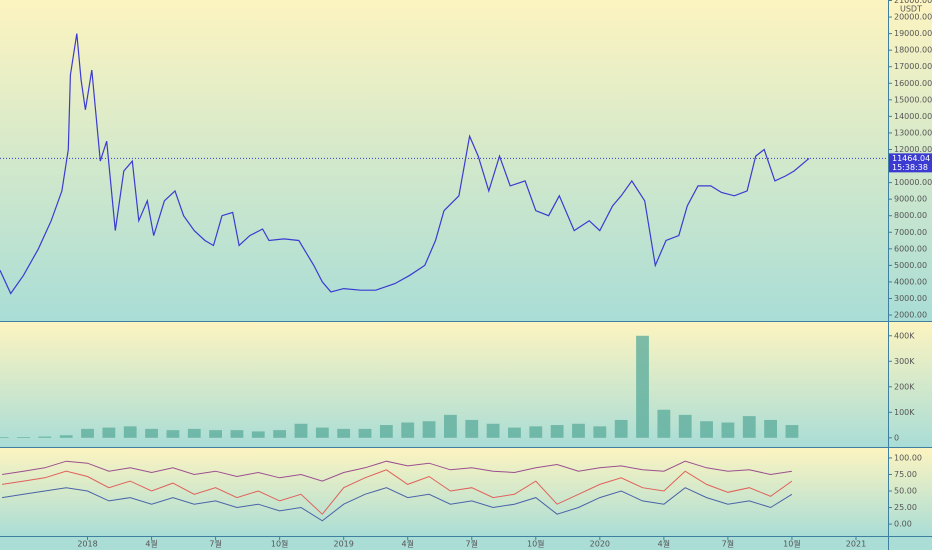 This screenshot has height=554, width=932. I want to click on y-tick-label: 8000.00, so click(910, 215).